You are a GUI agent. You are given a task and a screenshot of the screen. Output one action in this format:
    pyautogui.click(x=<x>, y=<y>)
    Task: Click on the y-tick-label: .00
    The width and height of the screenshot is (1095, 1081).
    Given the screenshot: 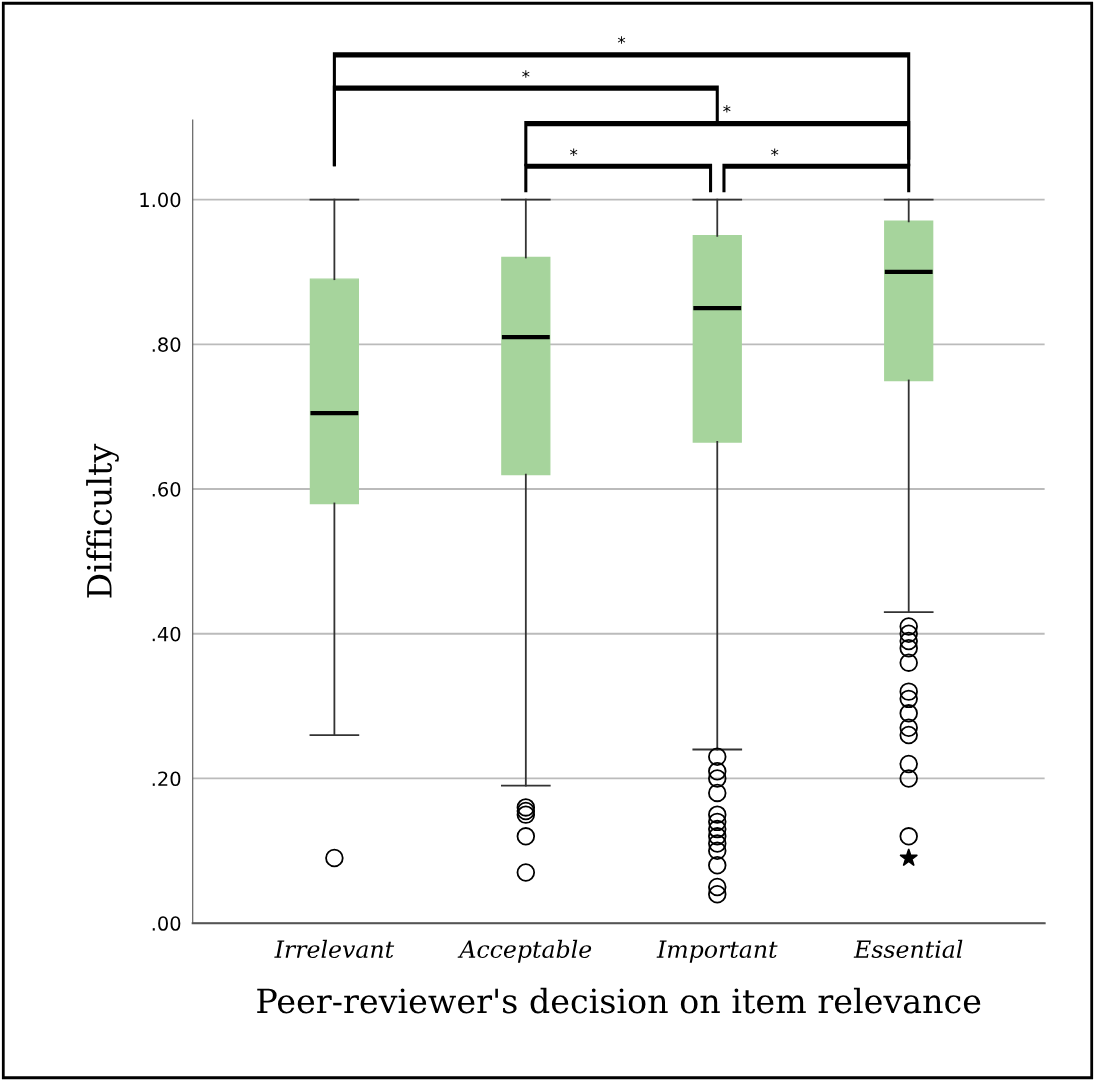 What is the action you would take?
    pyautogui.click(x=166, y=923)
    